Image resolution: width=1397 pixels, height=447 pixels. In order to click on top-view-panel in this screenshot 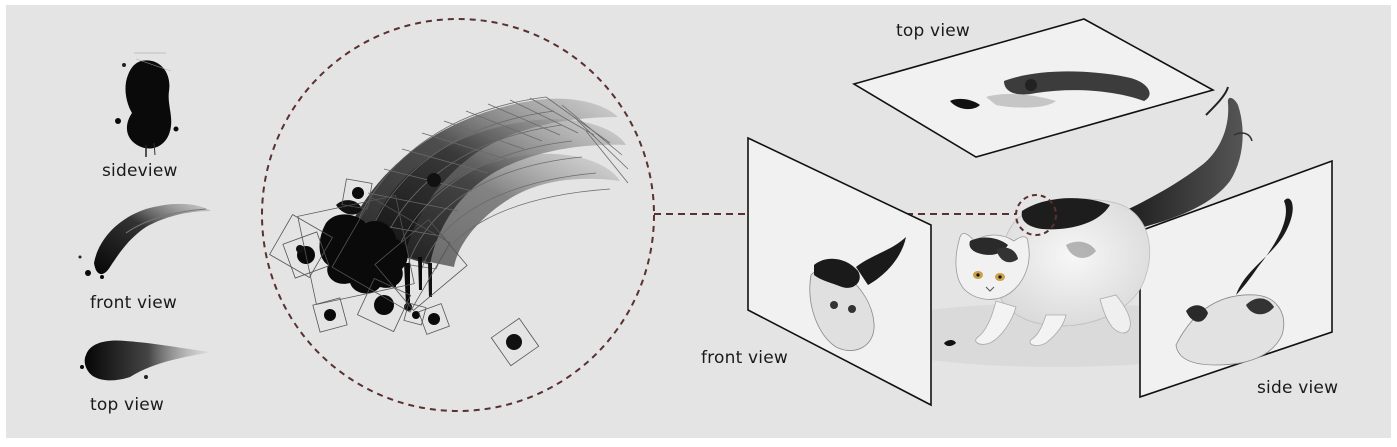, I will do `click(1033, 88)`.